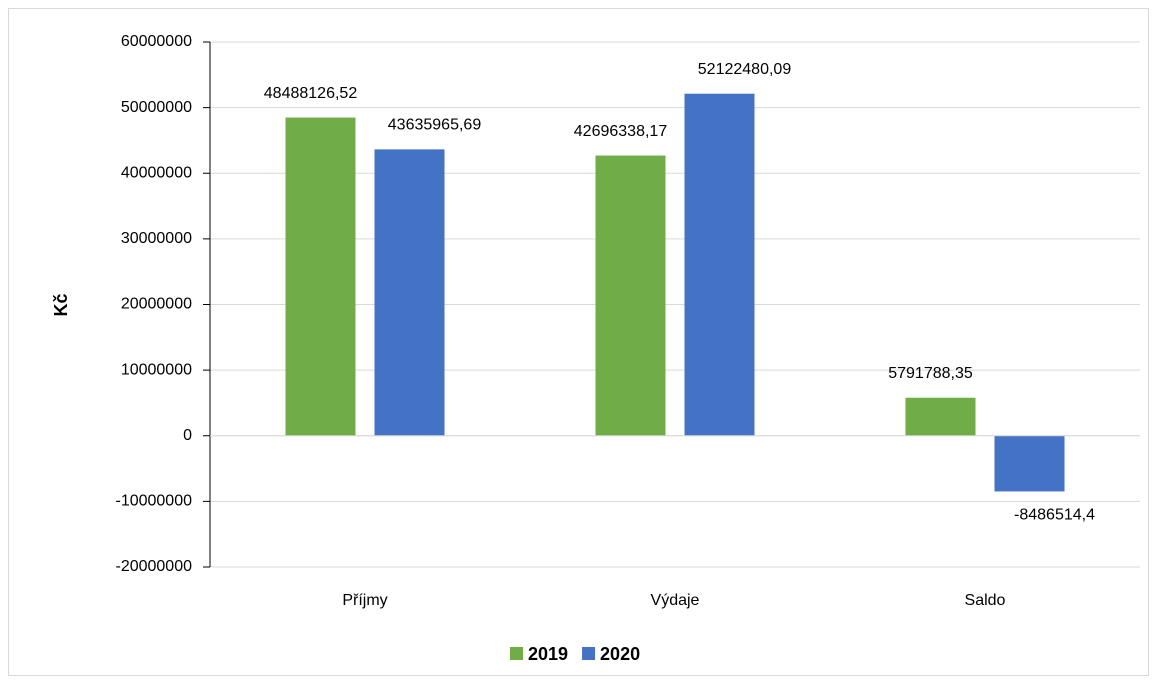 Image resolution: width=1157 pixels, height=684 pixels. What do you see at coordinates (620, 654) in the screenshot?
I see `legend-label: 2020` at bounding box center [620, 654].